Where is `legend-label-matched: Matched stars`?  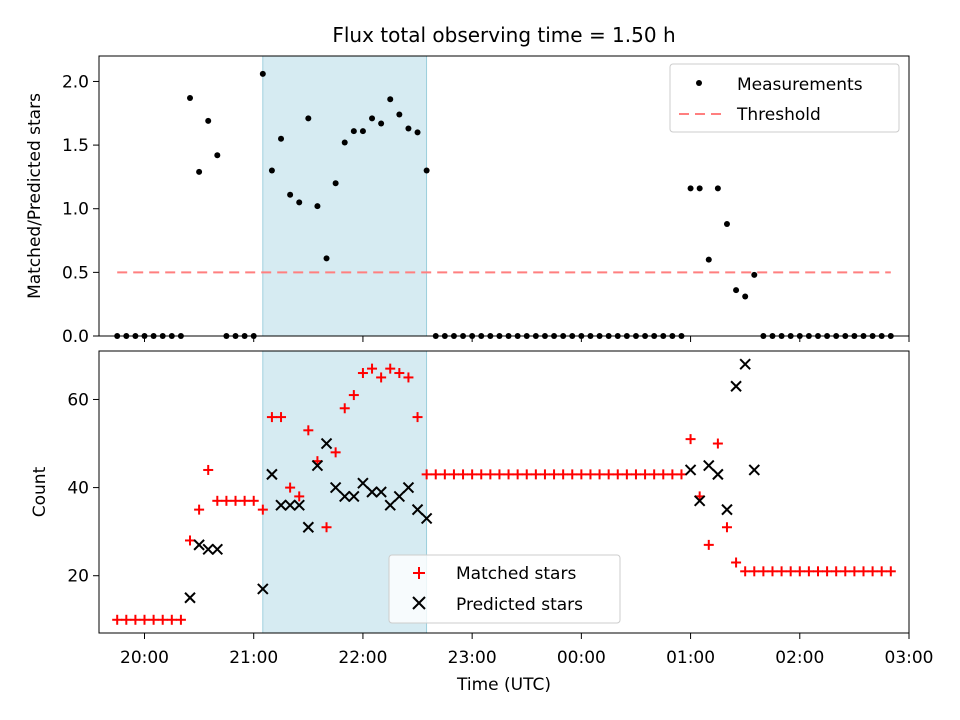 legend-label-matched: Matched stars is located at coordinates (516, 574).